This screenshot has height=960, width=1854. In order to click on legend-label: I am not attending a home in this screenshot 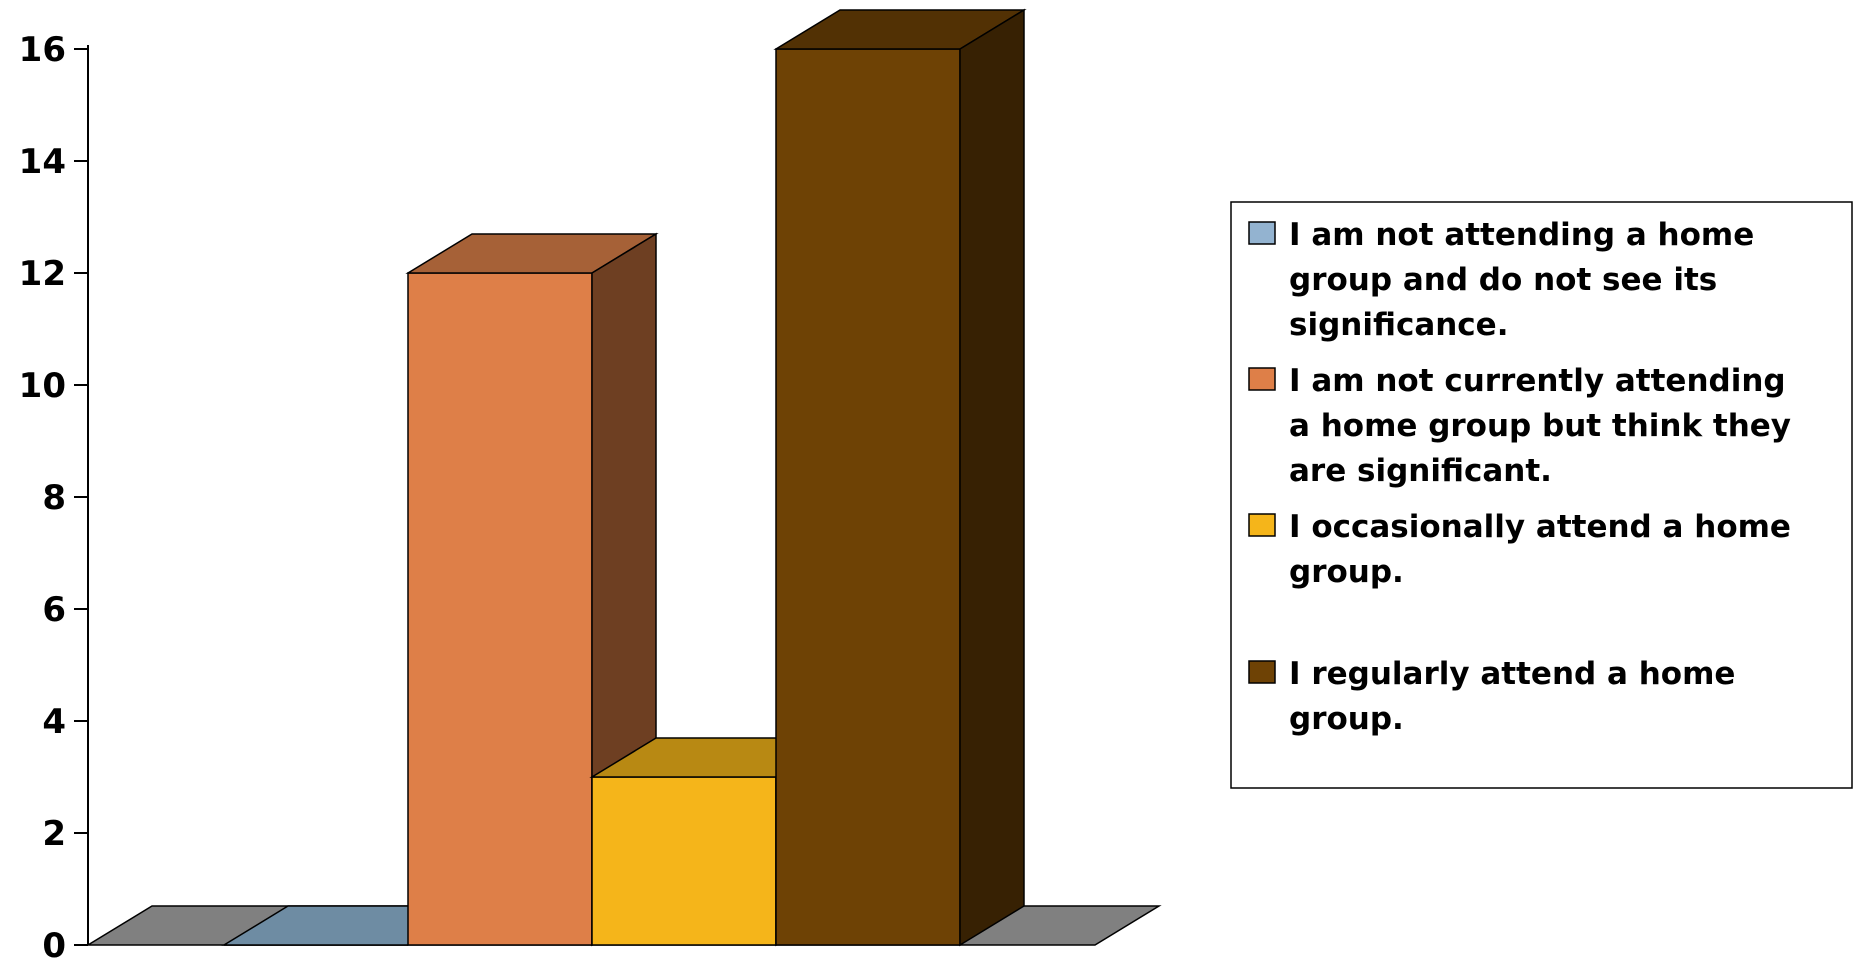, I will do `click(1521, 235)`.